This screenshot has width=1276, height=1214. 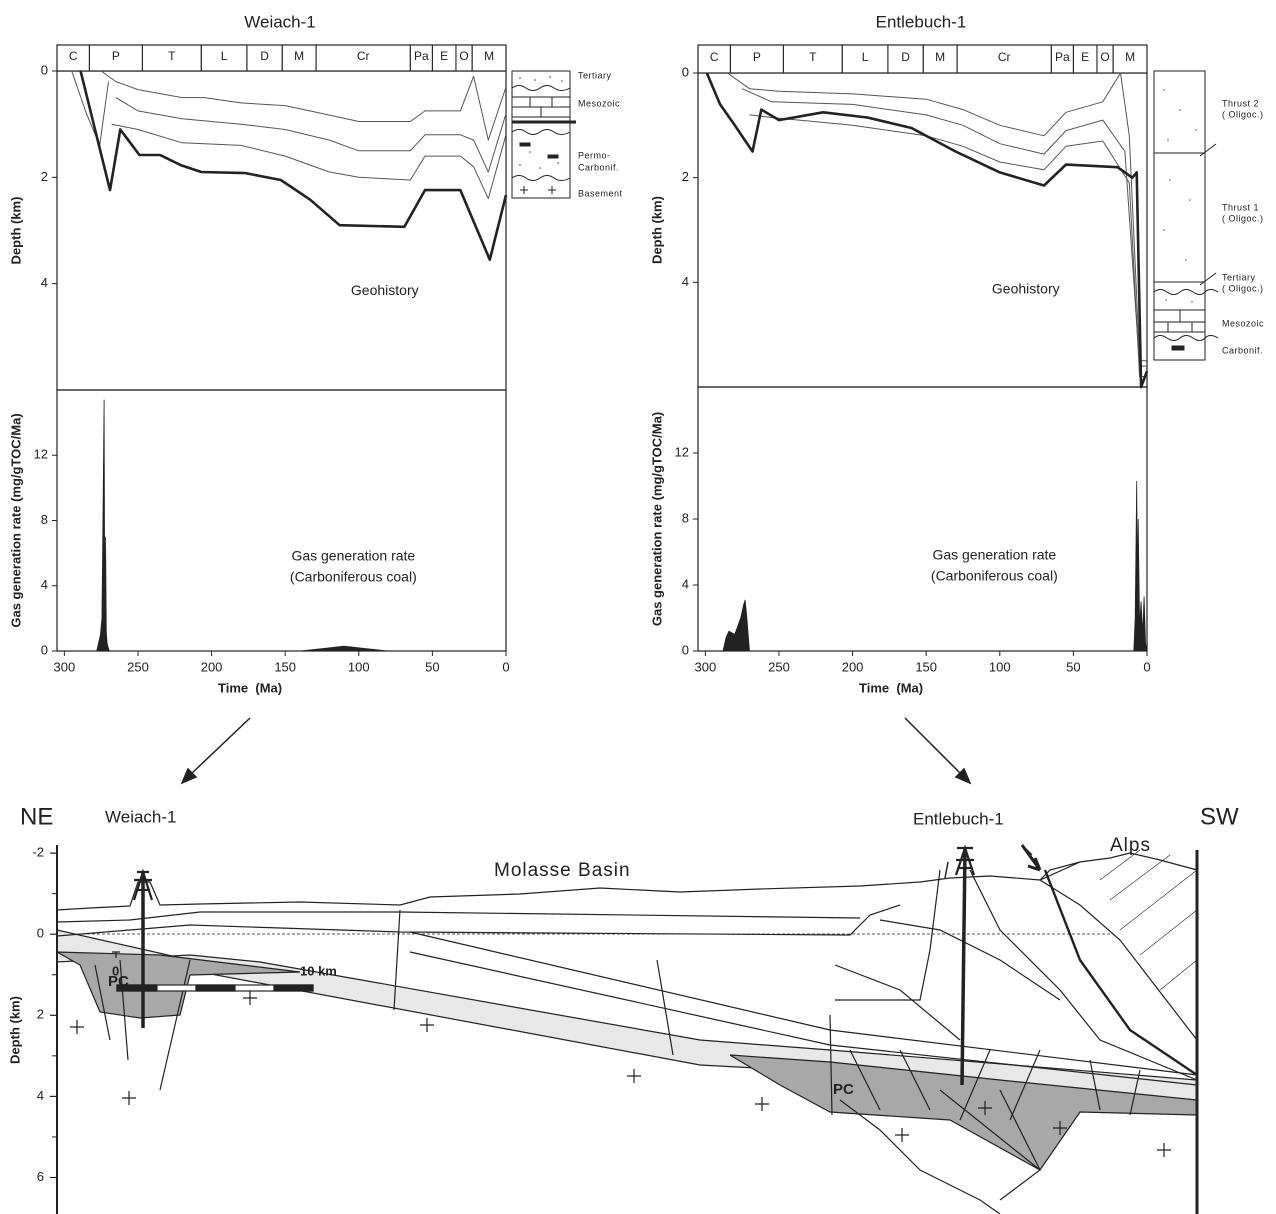 What do you see at coordinates (935, 566) in the screenshot?
I see `generation-area` at bounding box center [935, 566].